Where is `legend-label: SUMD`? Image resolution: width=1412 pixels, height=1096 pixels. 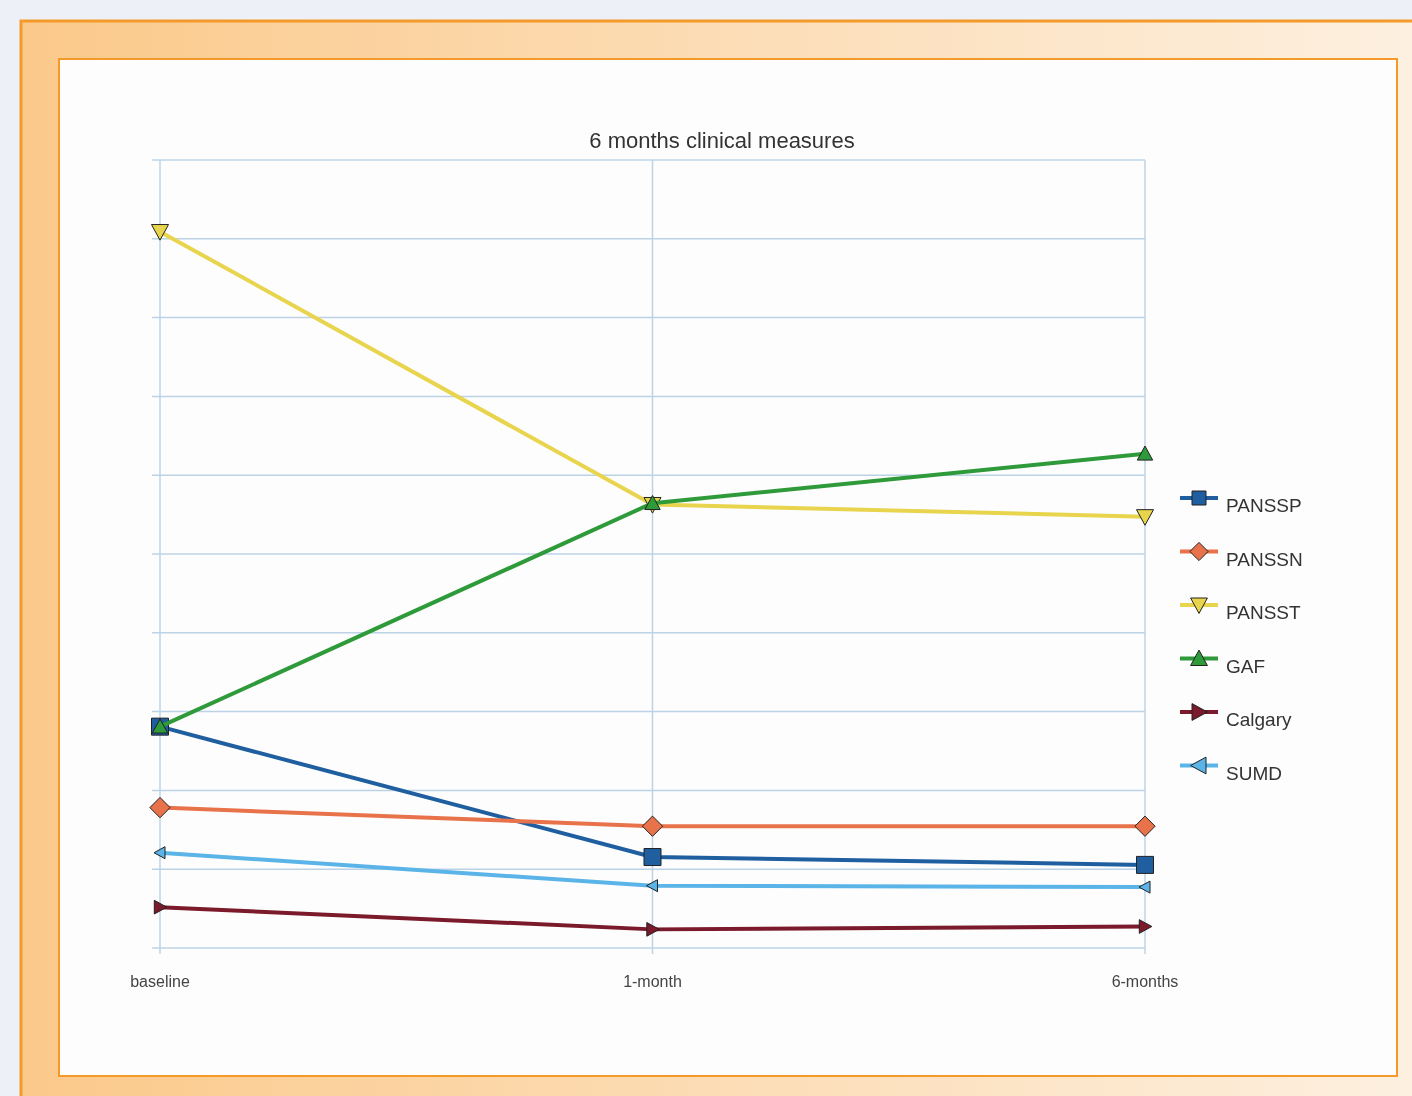
legend-label: SUMD is located at coordinates (1254, 773).